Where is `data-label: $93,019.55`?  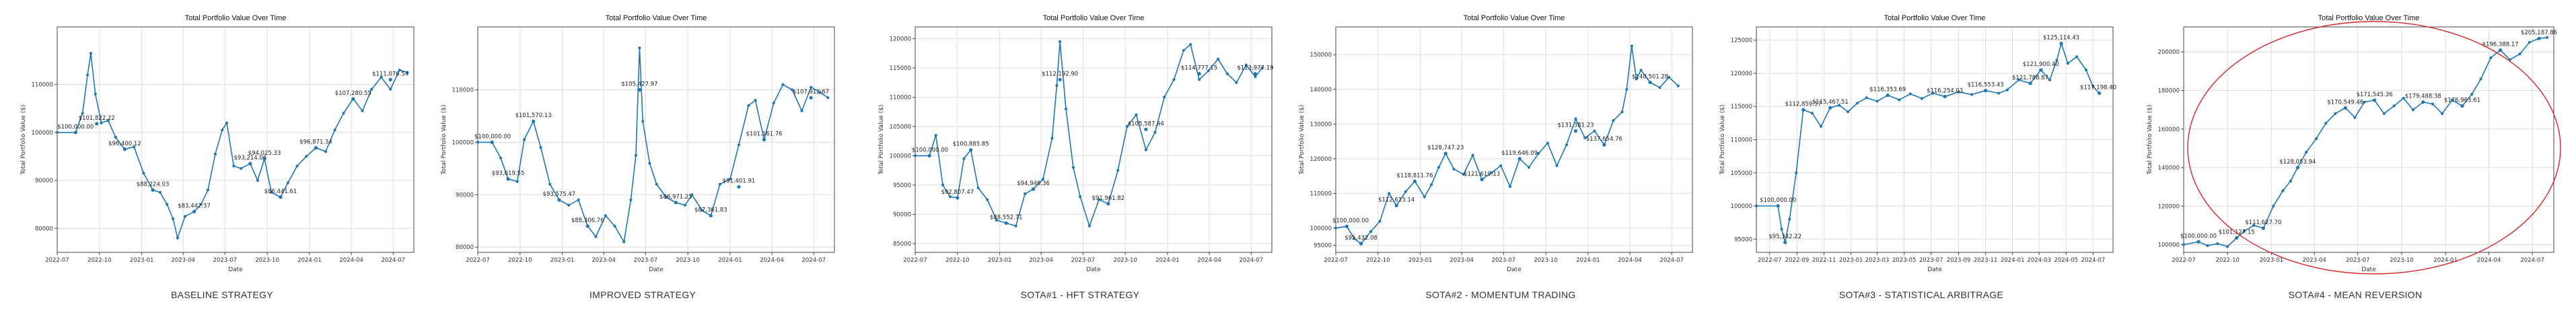 data-label: $93,019.55 is located at coordinates (508, 173).